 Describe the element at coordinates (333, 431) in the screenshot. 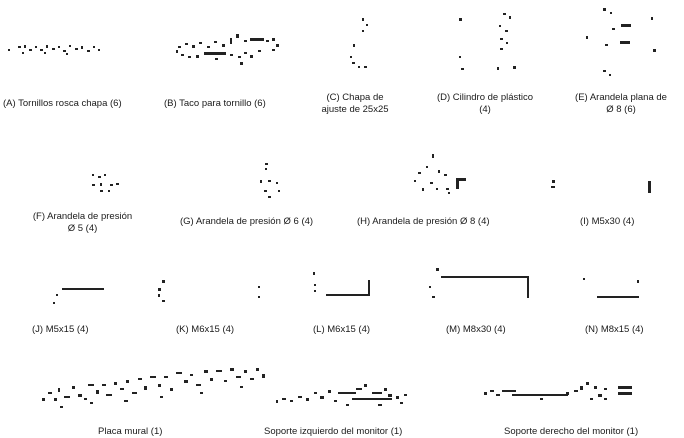

I see `left-bracket-label: Soporte izquierdo del monitor (1)` at that location.